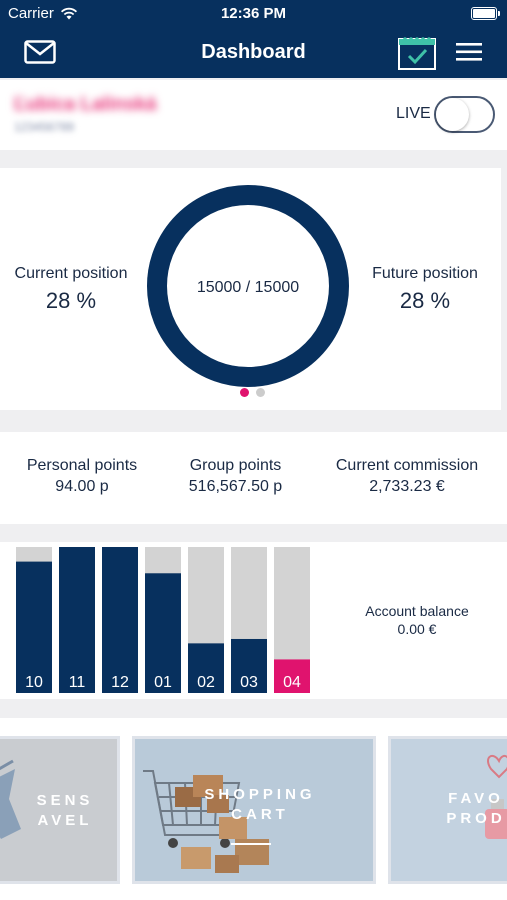 This screenshot has width=507, height=900. What do you see at coordinates (206, 682) in the screenshot?
I see `bar-label-02: 02` at bounding box center [206, 682].